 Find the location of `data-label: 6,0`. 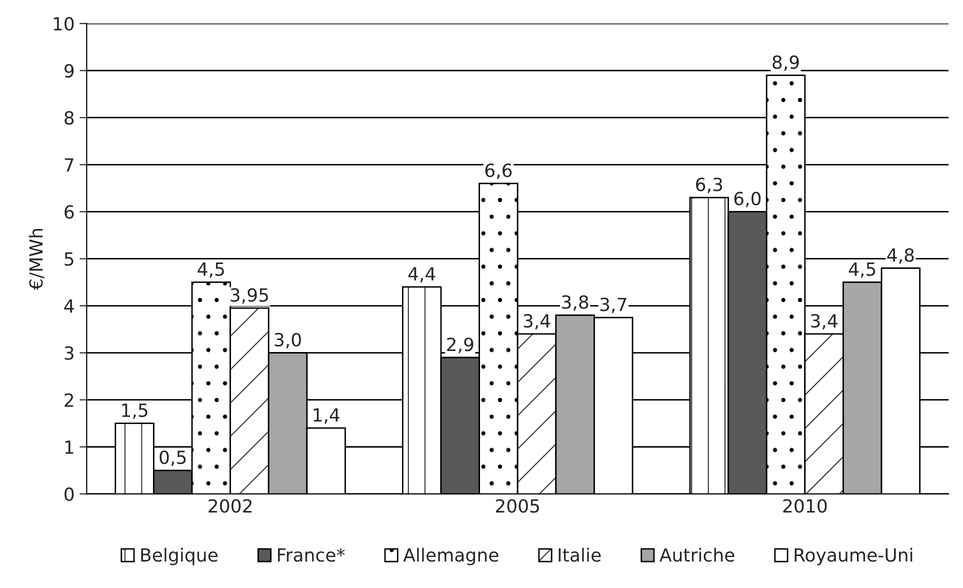

data-label: 6,0 is located at coordinates (747, 200).